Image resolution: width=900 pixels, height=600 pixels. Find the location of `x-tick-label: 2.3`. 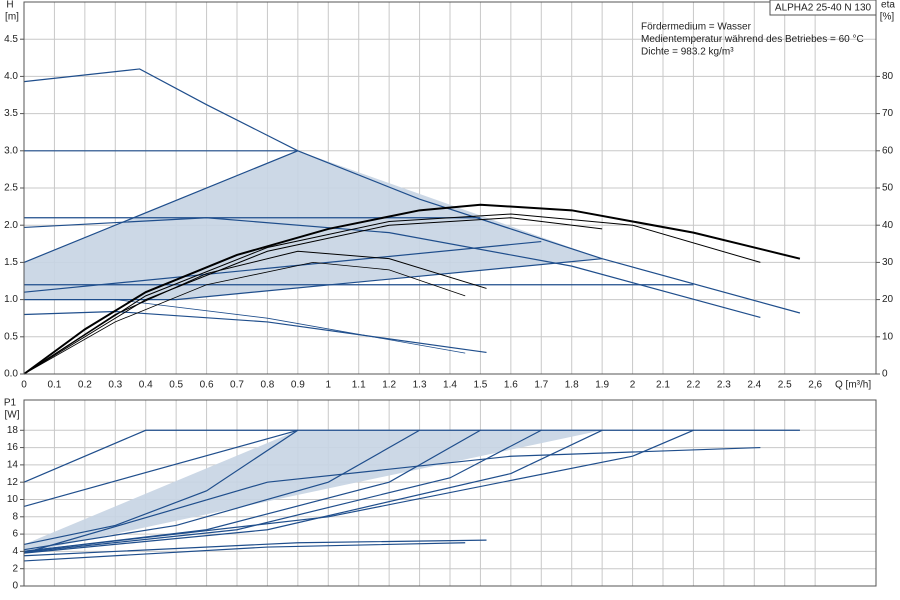

x-tick-label: 2.3 is located at coordinates (724, 385).